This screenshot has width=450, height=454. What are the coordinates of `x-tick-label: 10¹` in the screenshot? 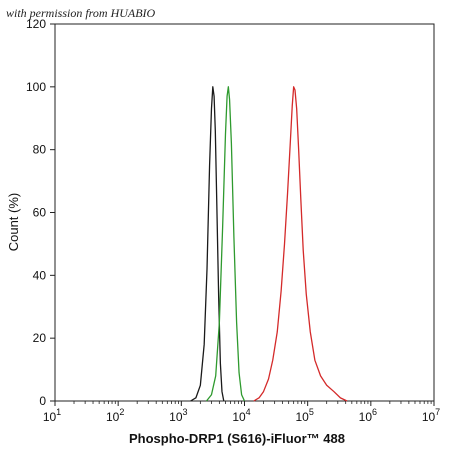 It's located at (52, 415).